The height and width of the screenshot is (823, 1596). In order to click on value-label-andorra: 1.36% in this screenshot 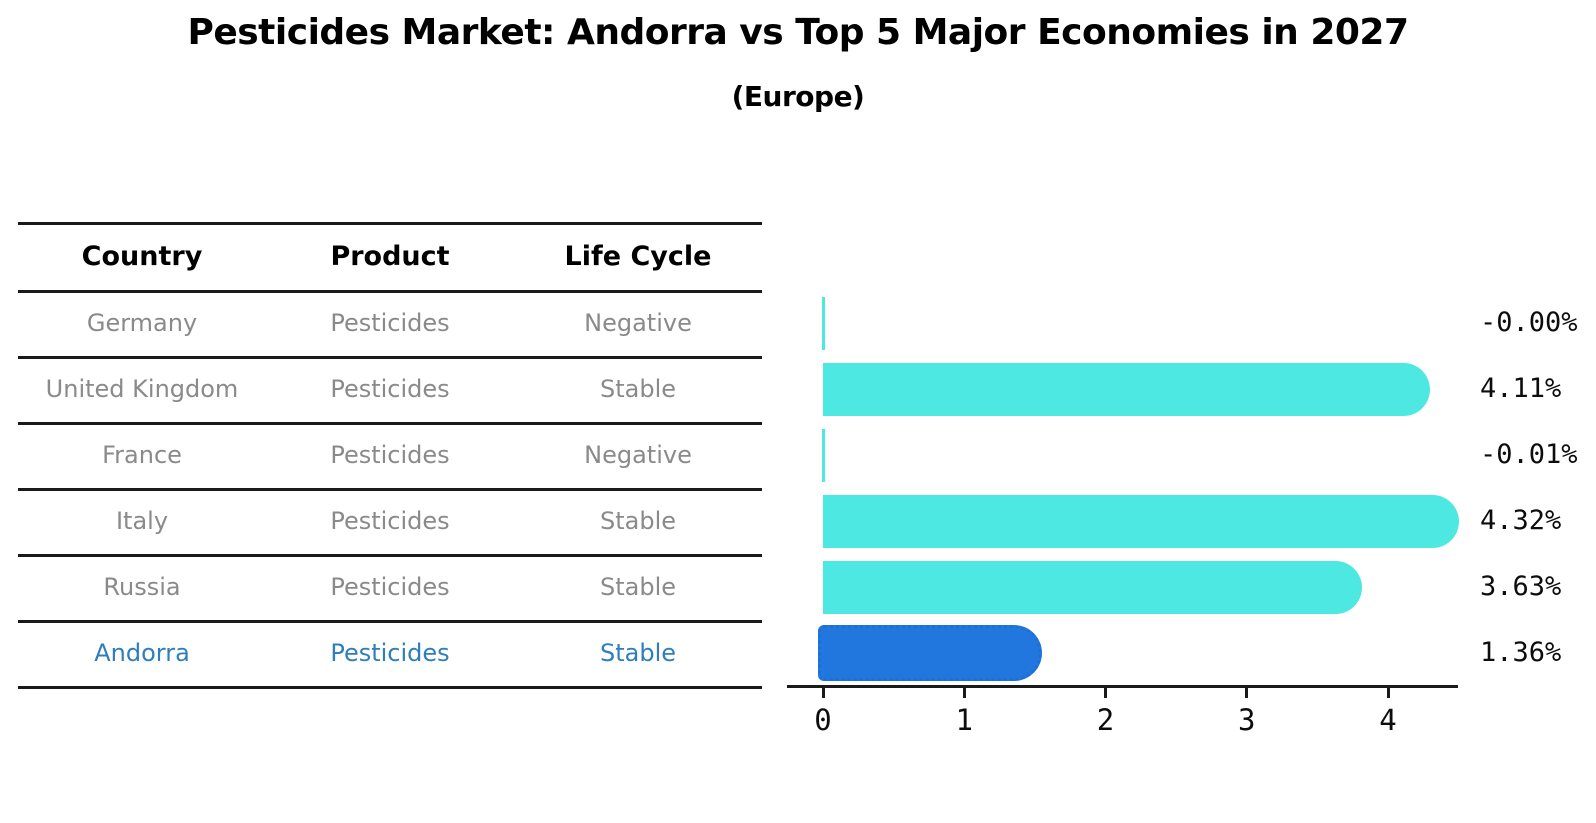, I will do `click(1521, 652)`.